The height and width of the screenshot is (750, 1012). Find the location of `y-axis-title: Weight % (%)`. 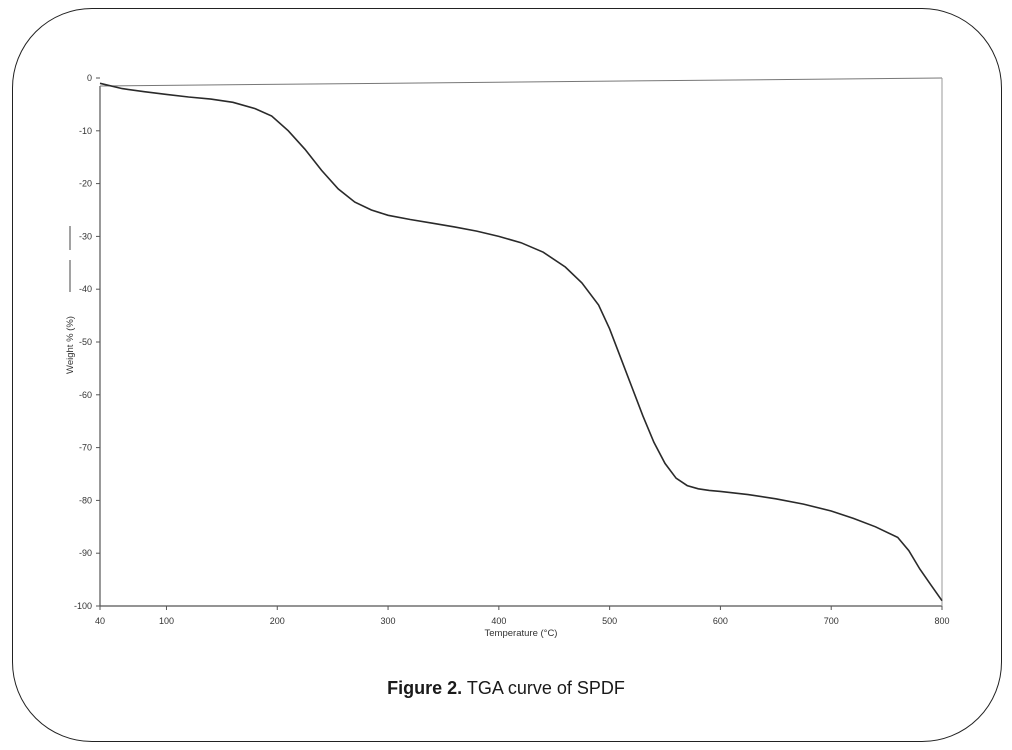

y-axis-title: Weight % (%) is located at coordinates (70, 345).